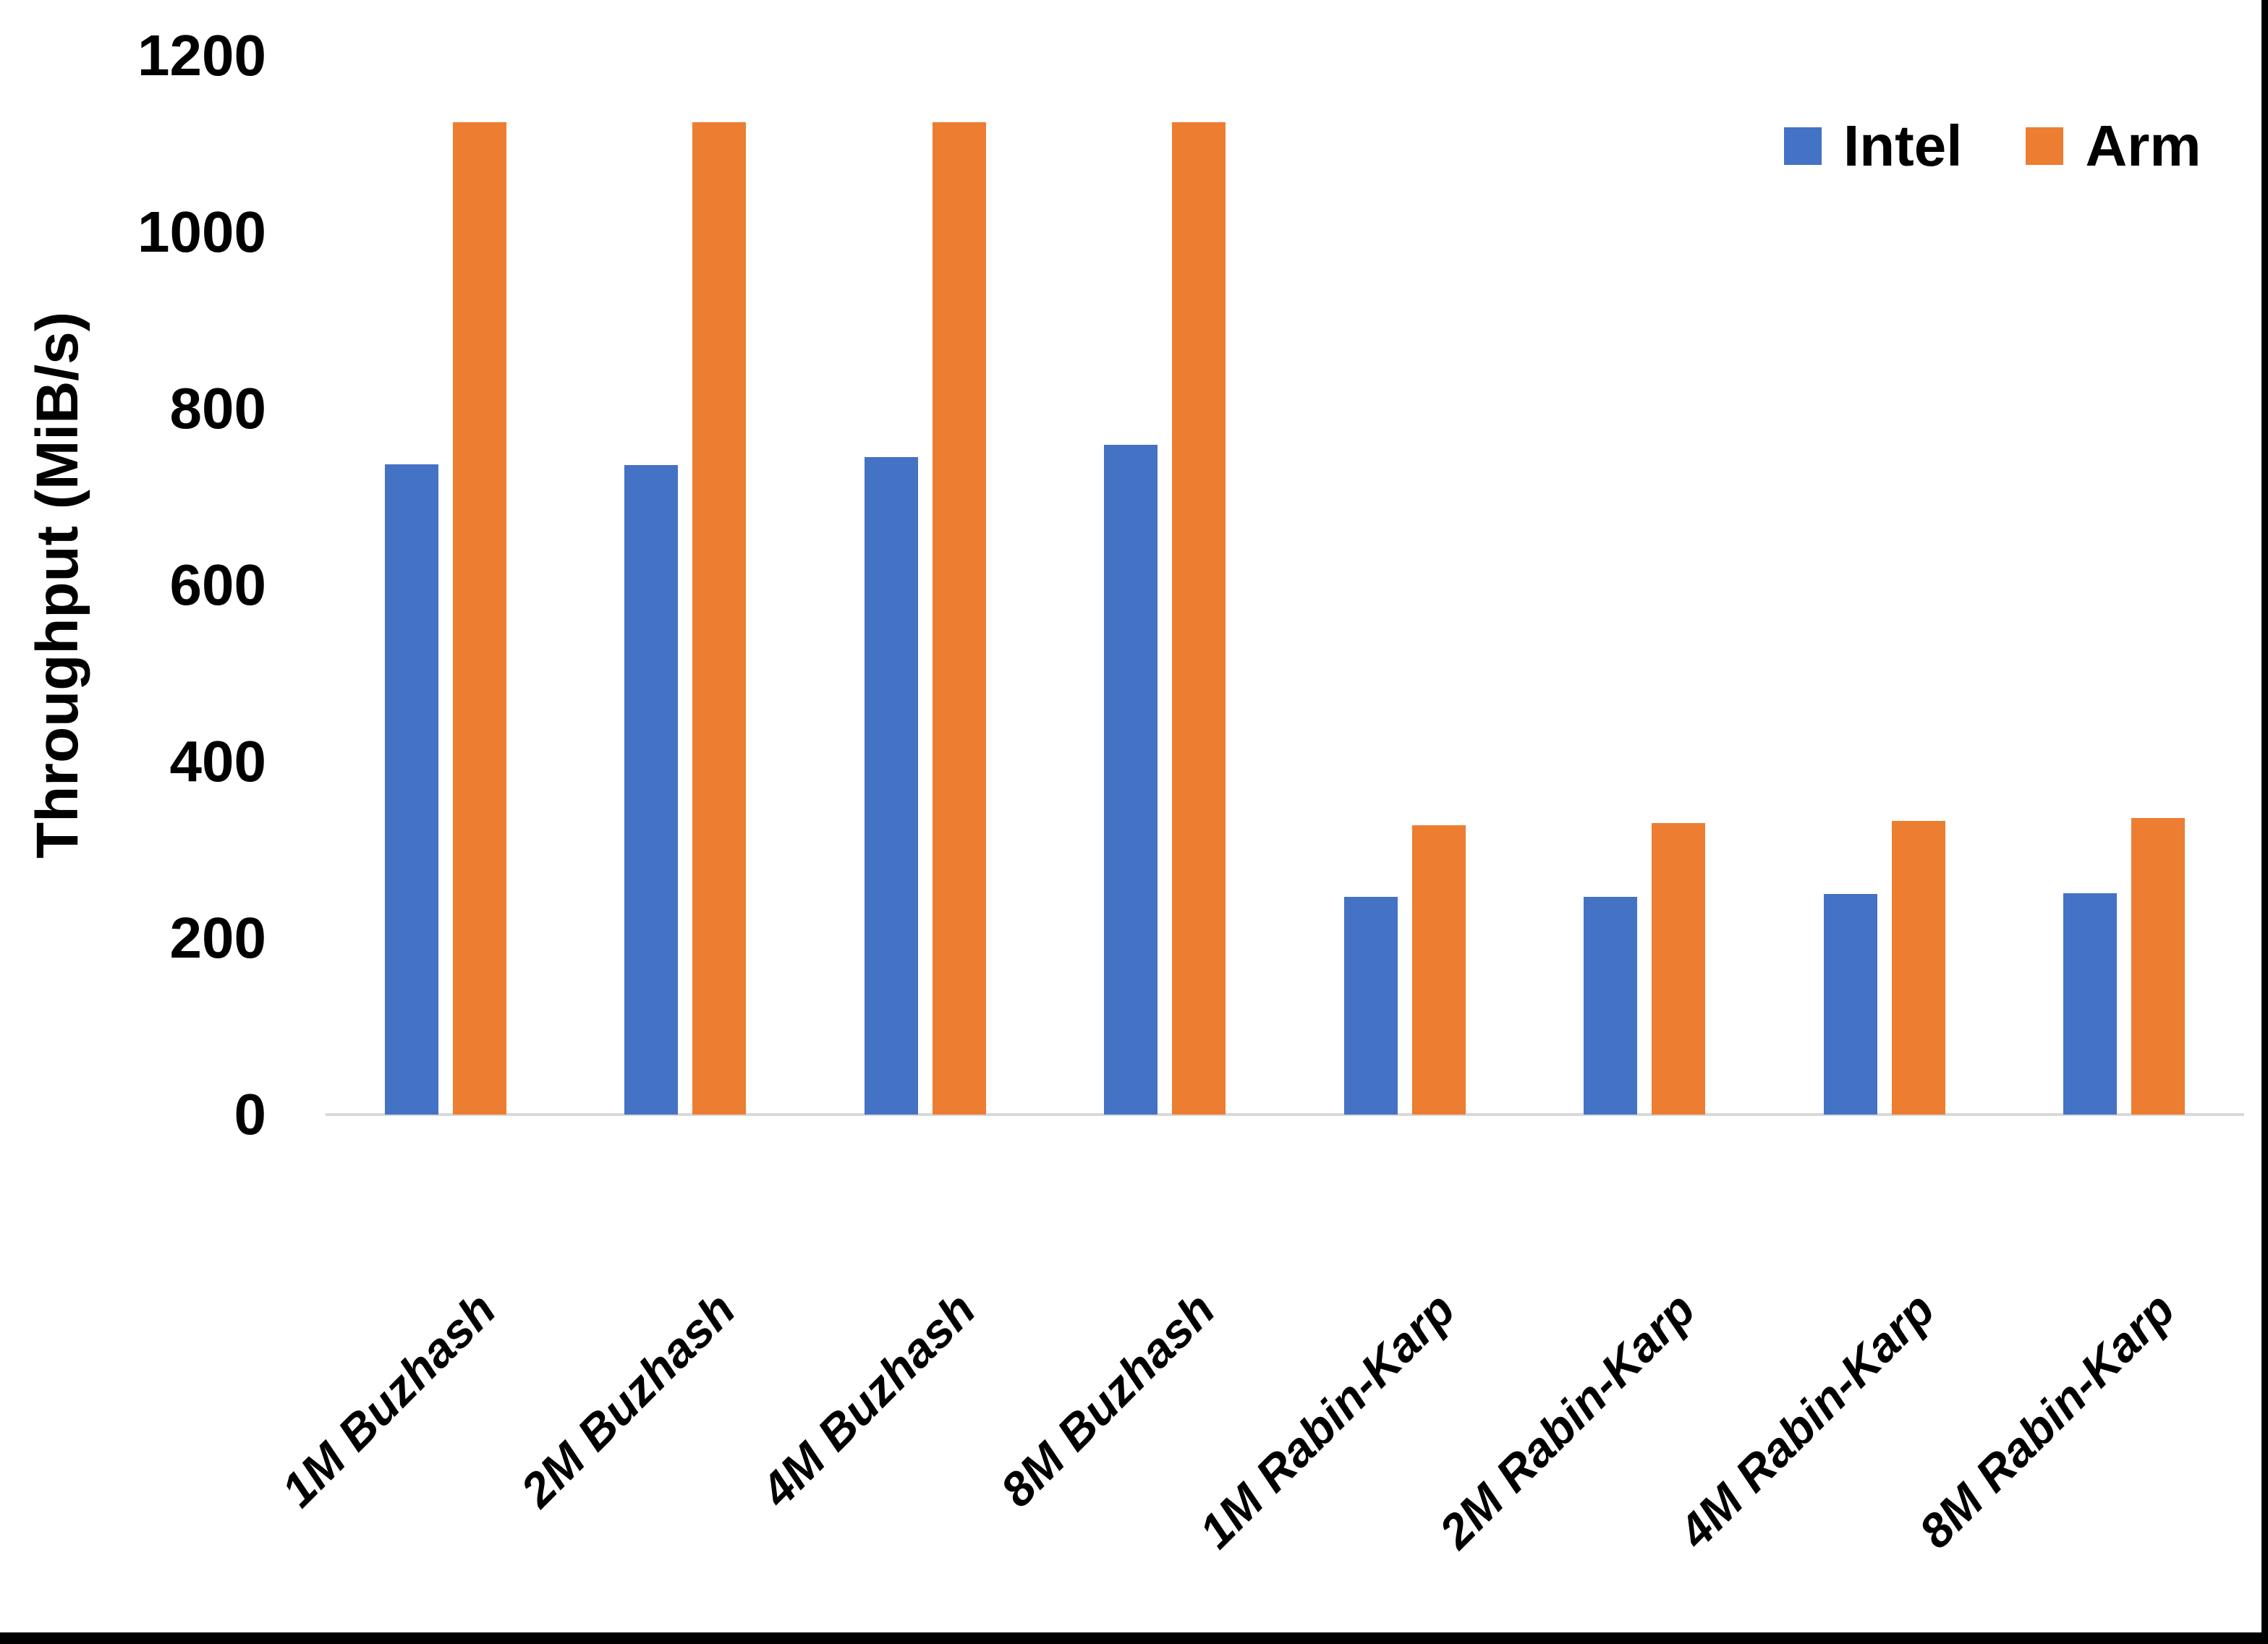 The height and width of the screenshot is (1644, 2268). I want to click on x-tick-label-8m-rabin-karp: 8M Rabin-Karp, so click(2047, 1420).